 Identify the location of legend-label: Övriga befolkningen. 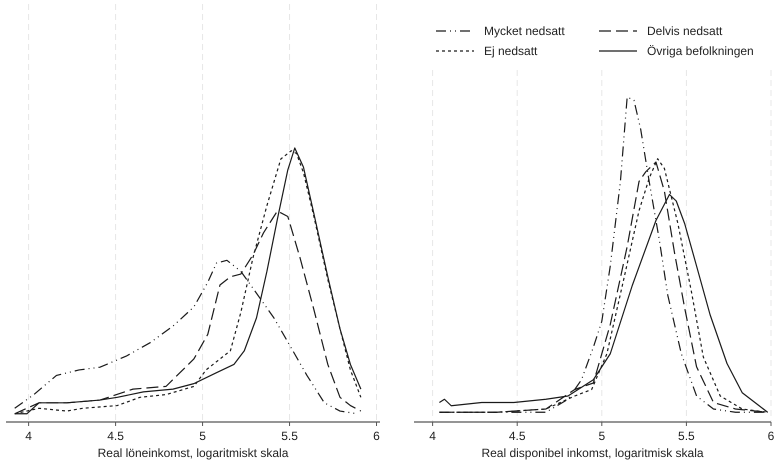
(700, 51).